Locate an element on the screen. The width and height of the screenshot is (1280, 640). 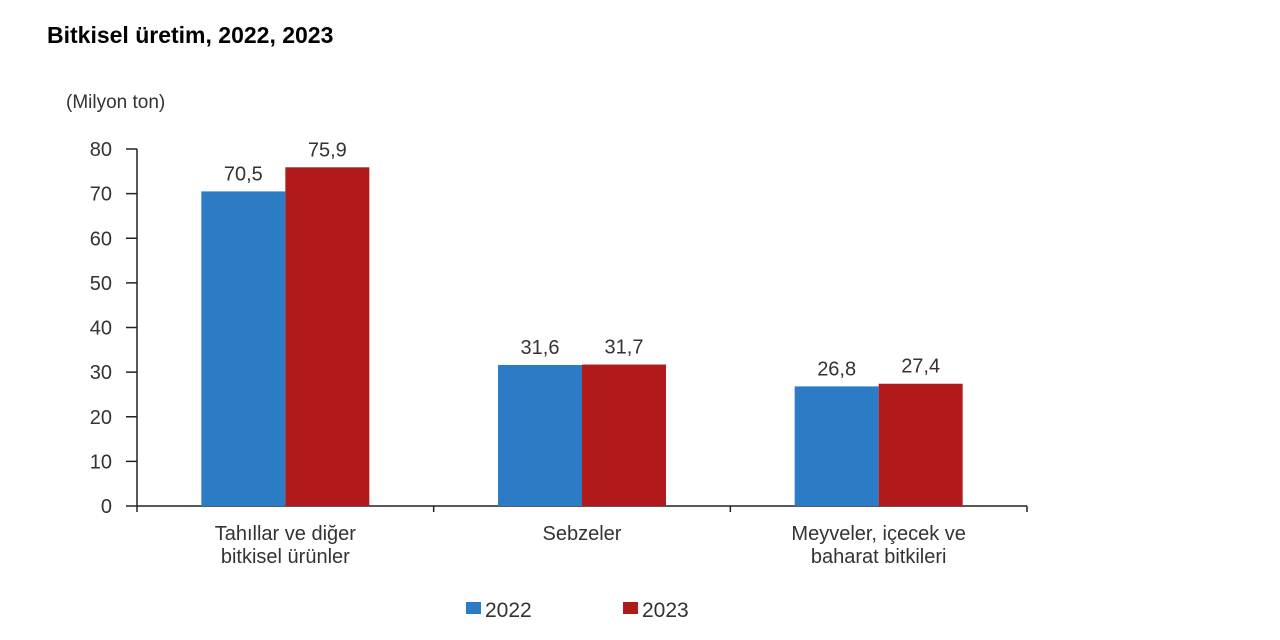
category-label: bitkisel ürünler is located at coordinates (285, 557).